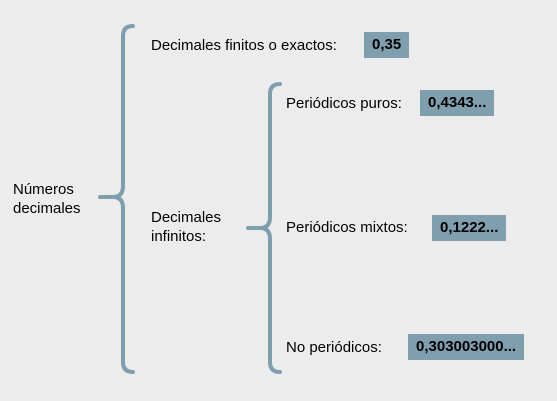 The width and height of the screenshot is (557, 401). I want to click on root-label-line2: decimales, so click(47, 208).